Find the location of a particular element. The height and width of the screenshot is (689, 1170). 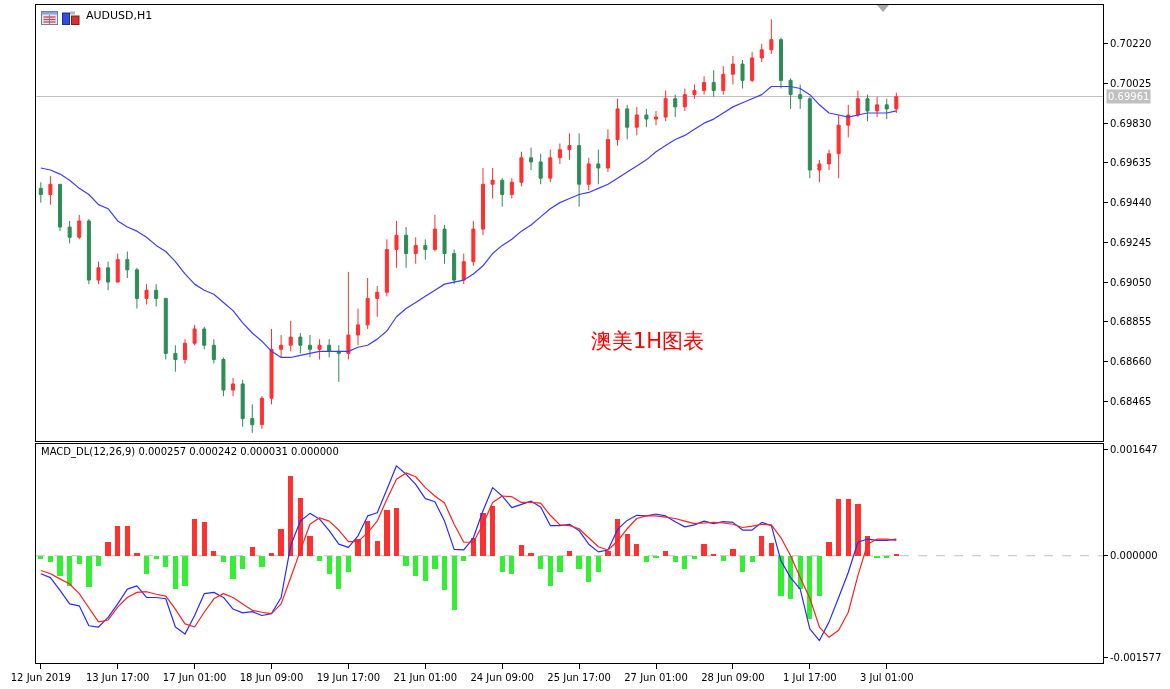

x-tick-label: 28 Jun 09:00 is located at coordinates (733, 677).